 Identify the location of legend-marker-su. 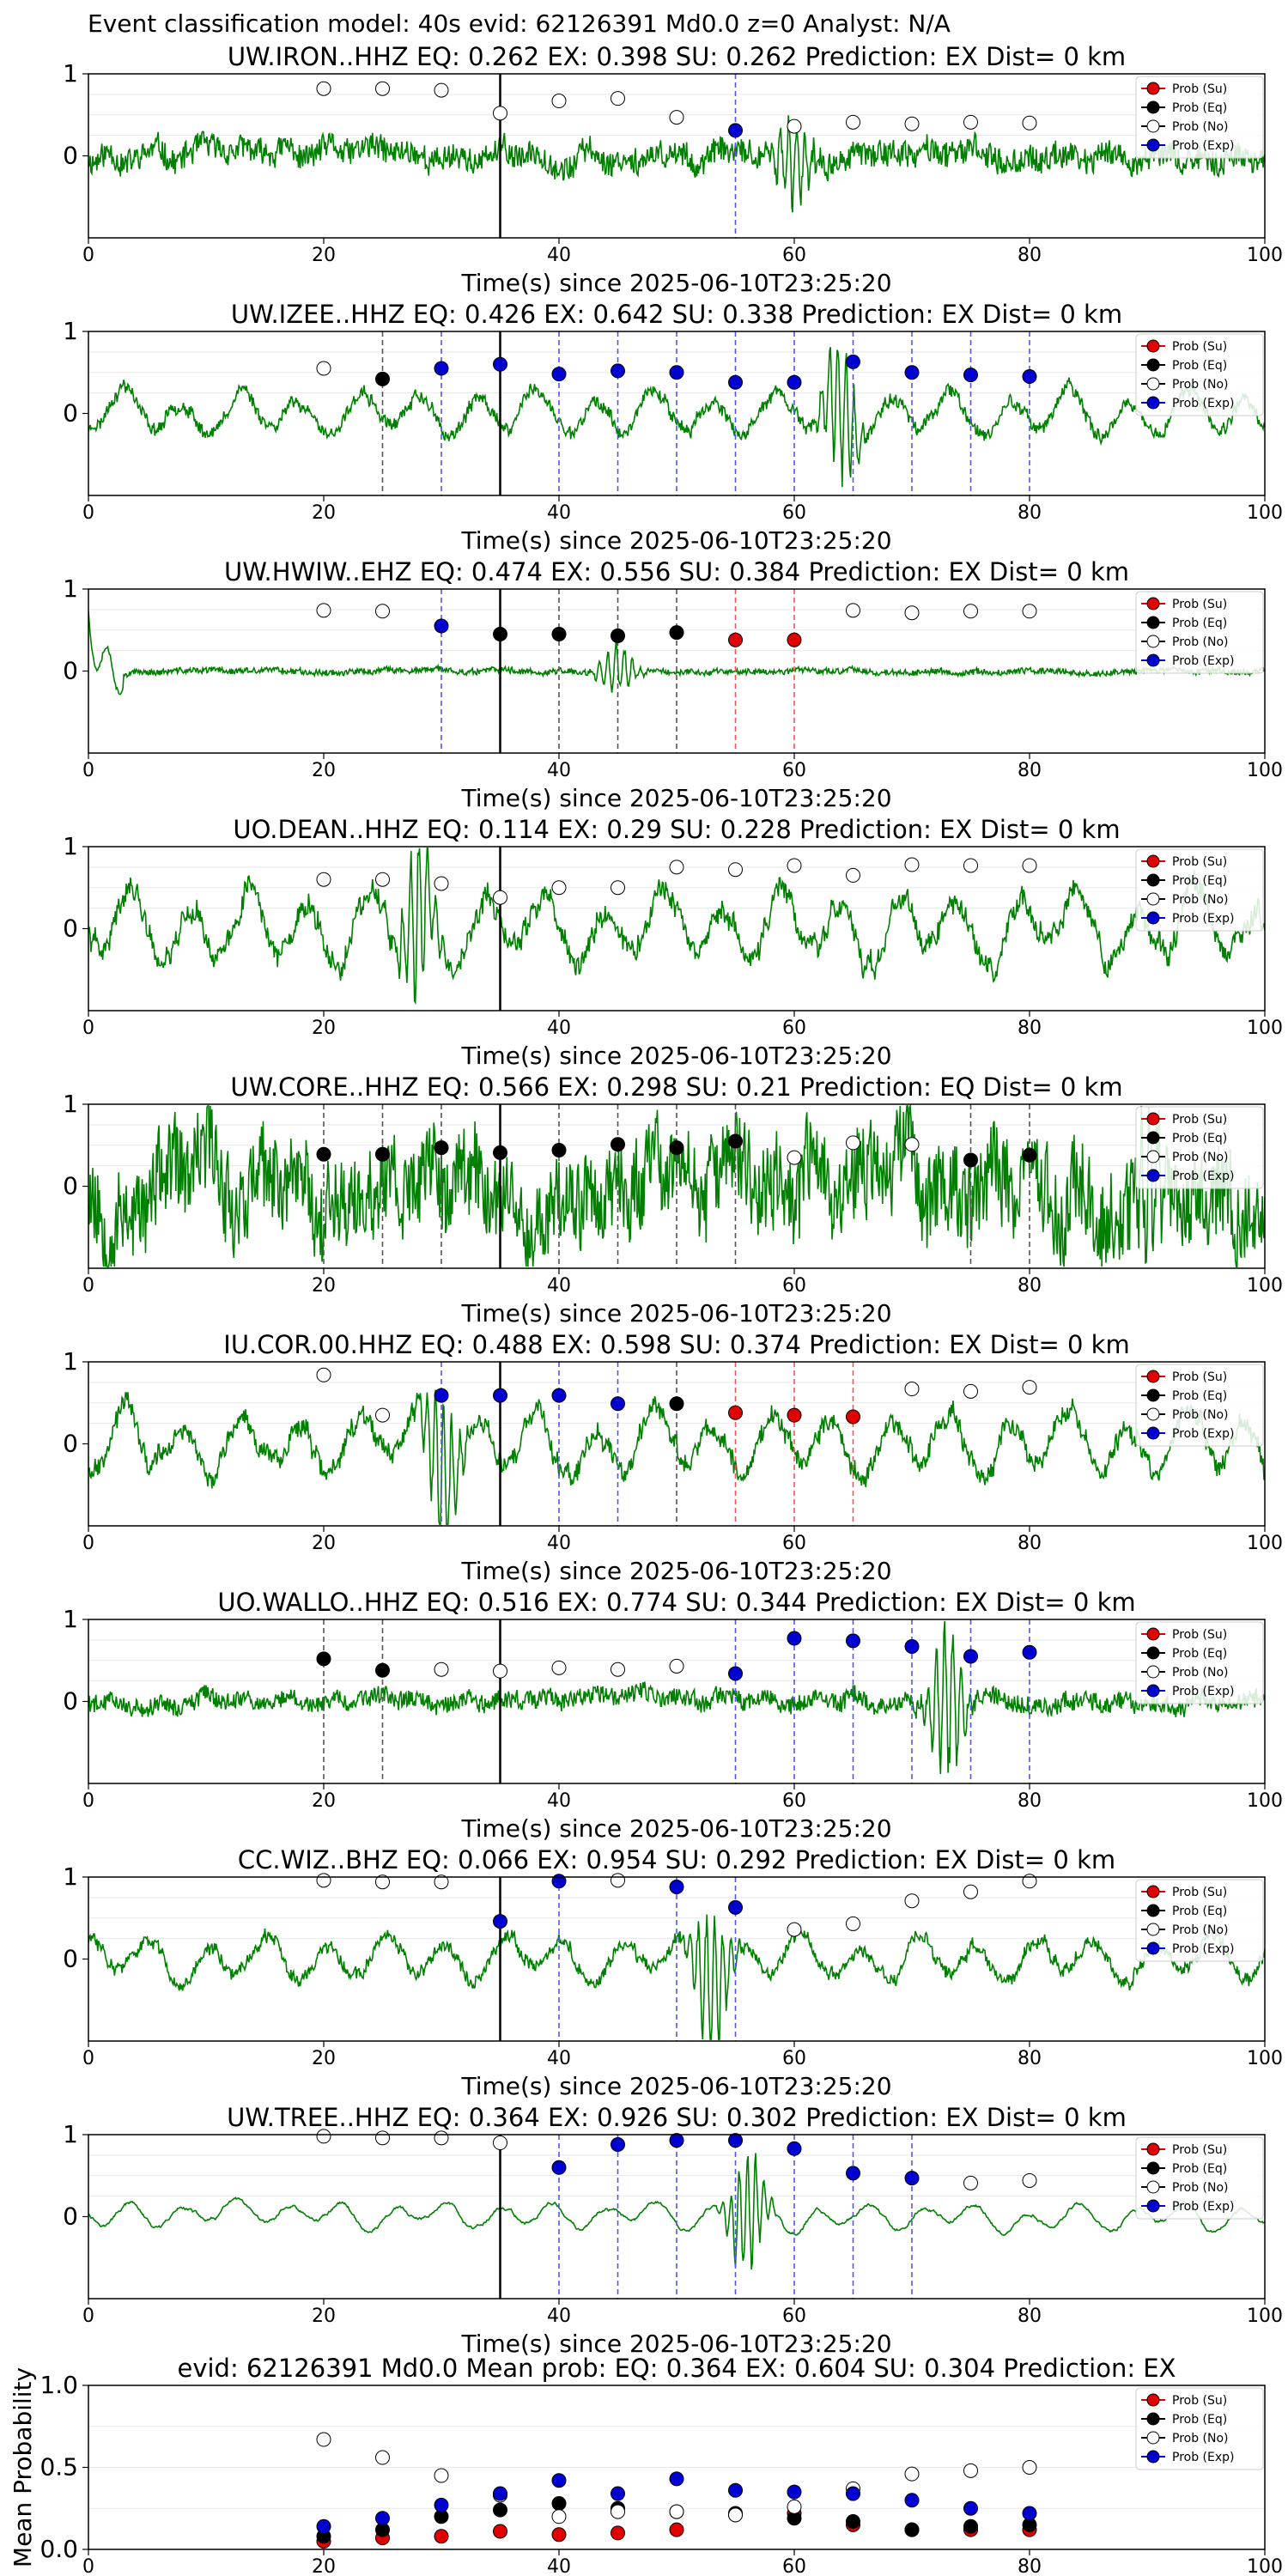
(1153, 2149).